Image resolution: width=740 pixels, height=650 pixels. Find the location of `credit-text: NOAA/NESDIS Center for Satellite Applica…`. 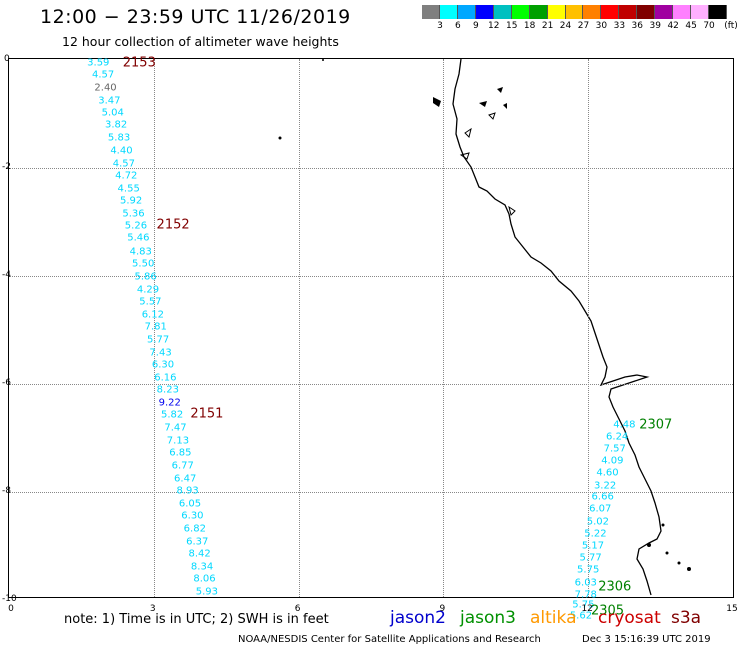

credit-text: NOAA/NESDIS Center for Satellite Applica… is located at coordinates (389, 639).